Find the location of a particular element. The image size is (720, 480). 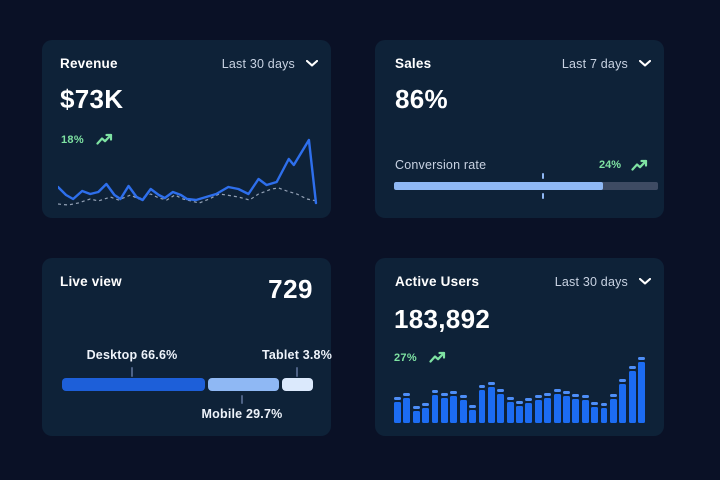

revenue-period-dropdown: Last 30 days is located at coordinates (270, 64).